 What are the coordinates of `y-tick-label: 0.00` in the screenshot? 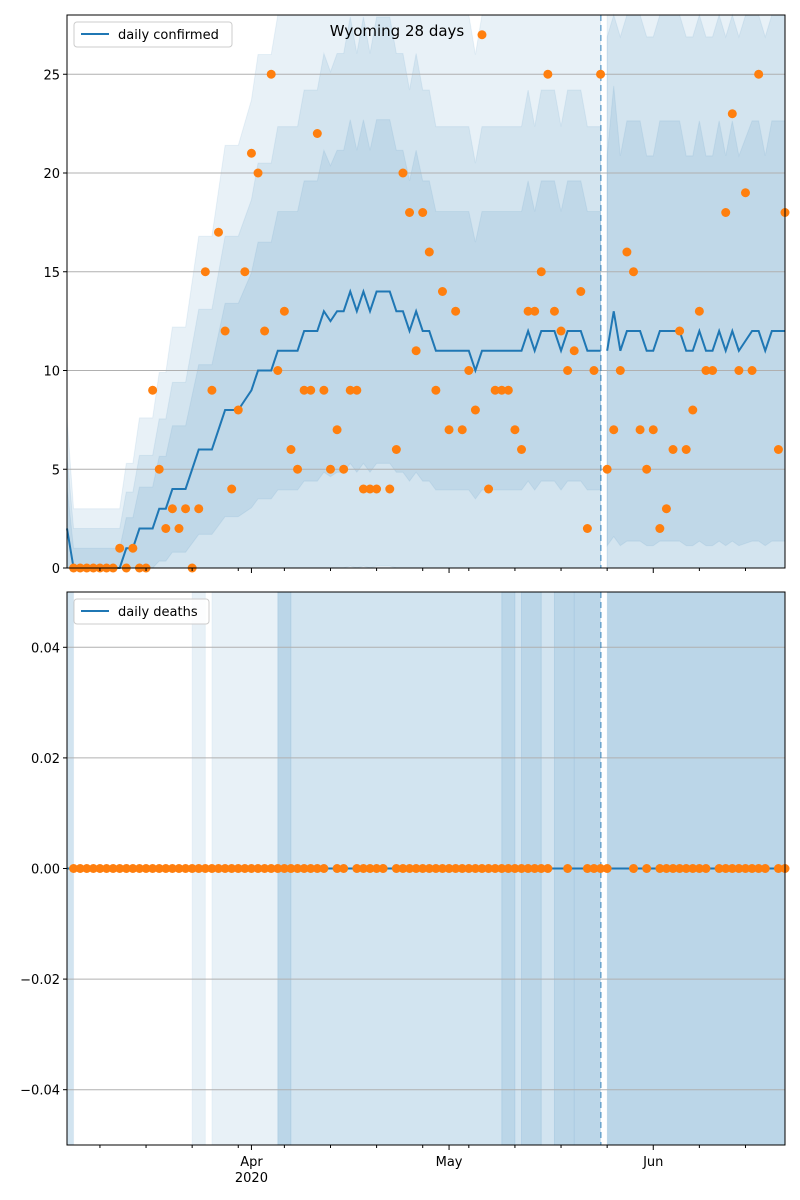 It's located at (45, 870).